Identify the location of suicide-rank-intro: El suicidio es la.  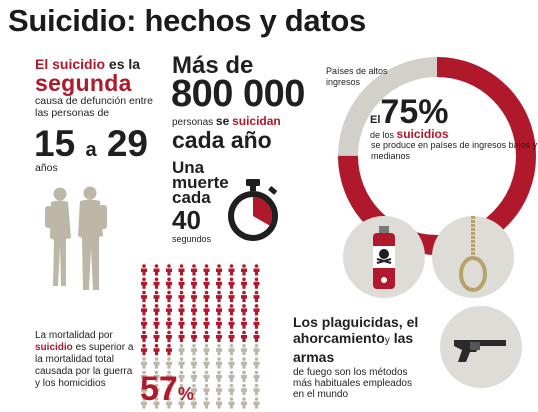
(87, 64).